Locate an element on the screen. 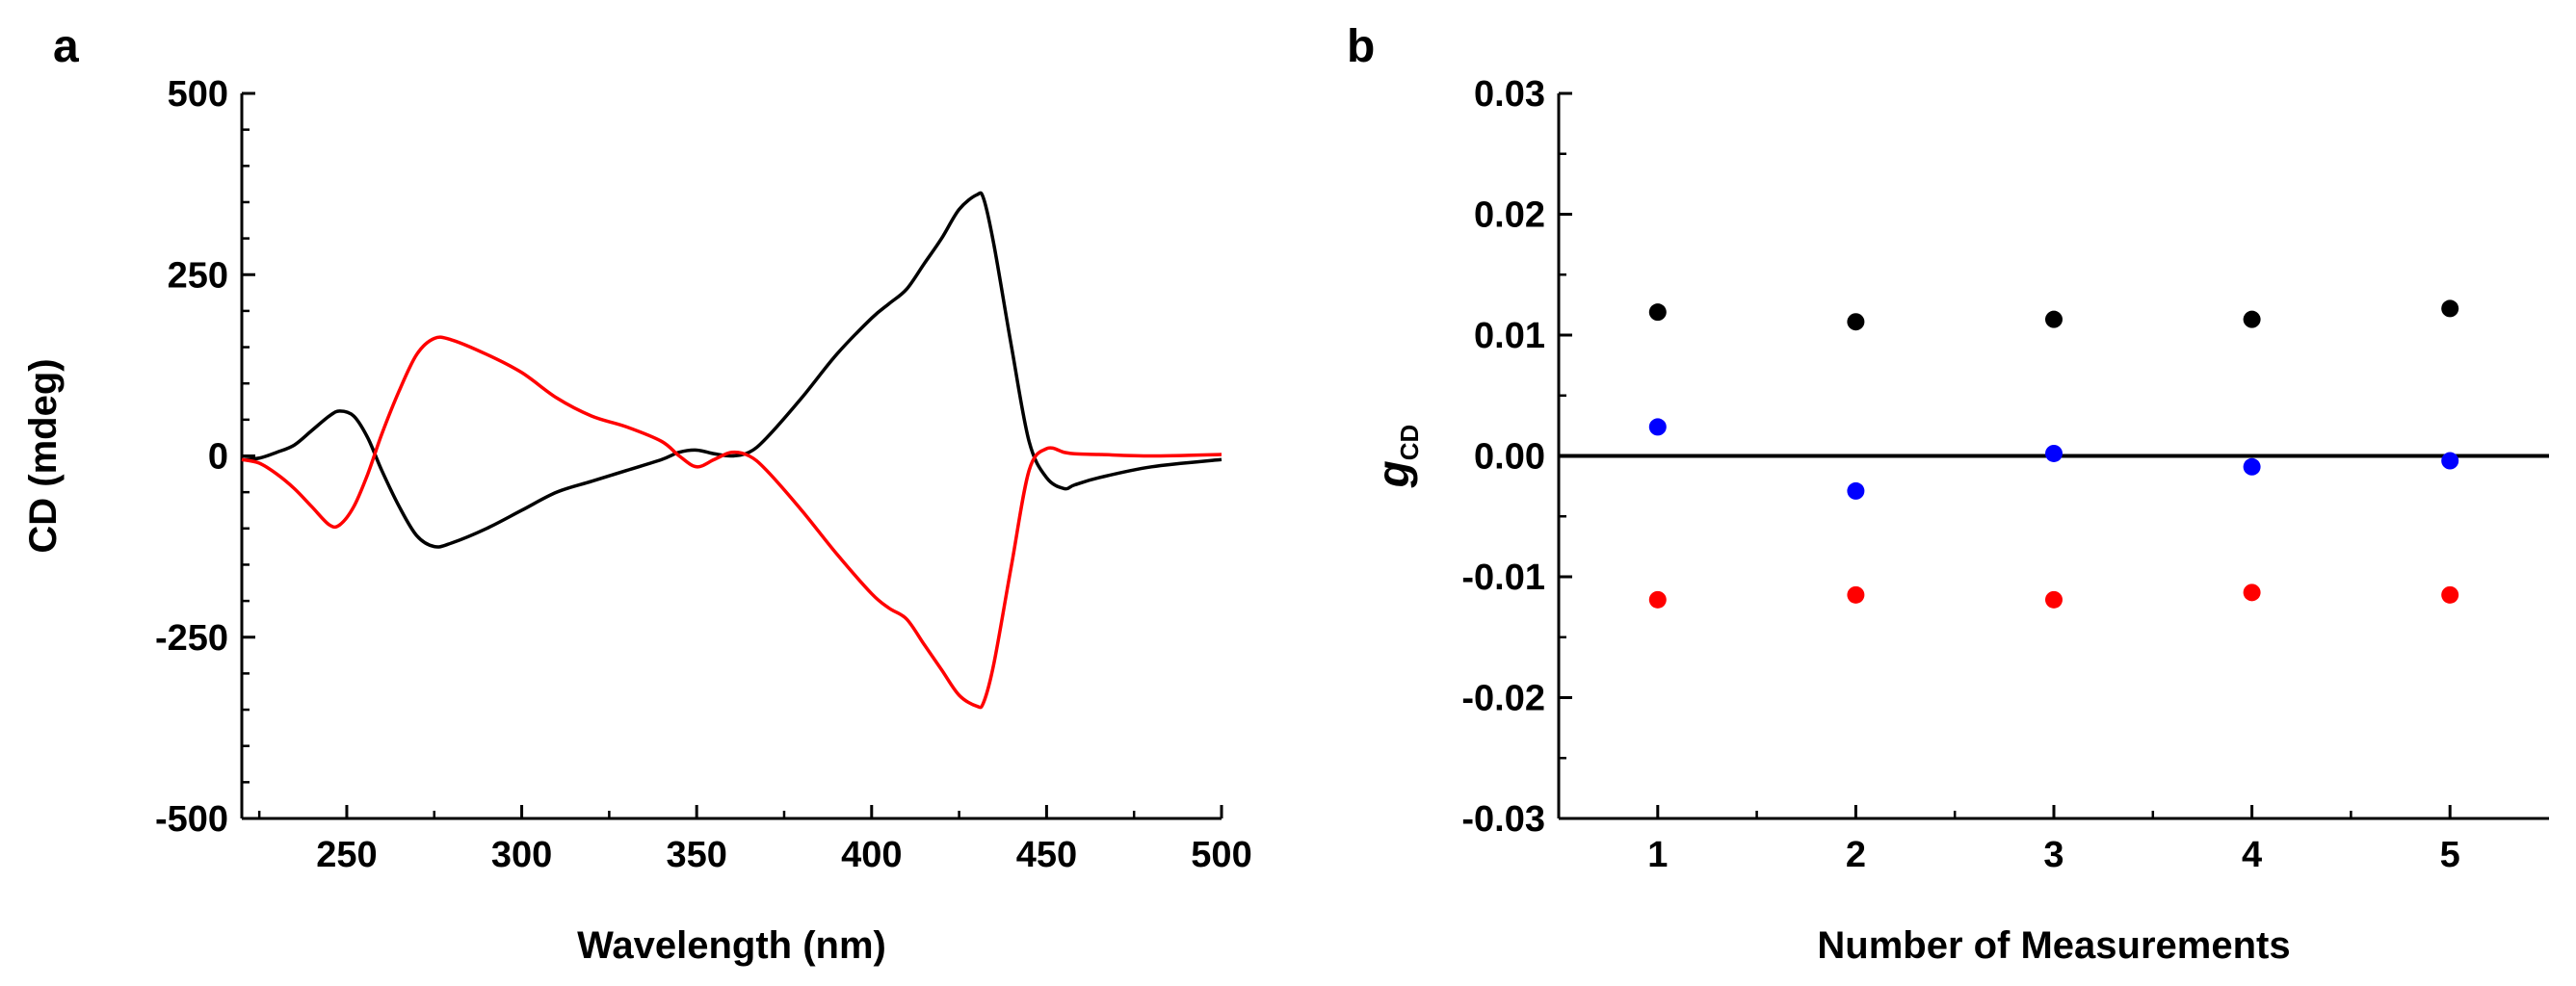 This screenshot has height=986, width=2576. y-axis-title-subscript: CD is located at coordinates (1409, 443).